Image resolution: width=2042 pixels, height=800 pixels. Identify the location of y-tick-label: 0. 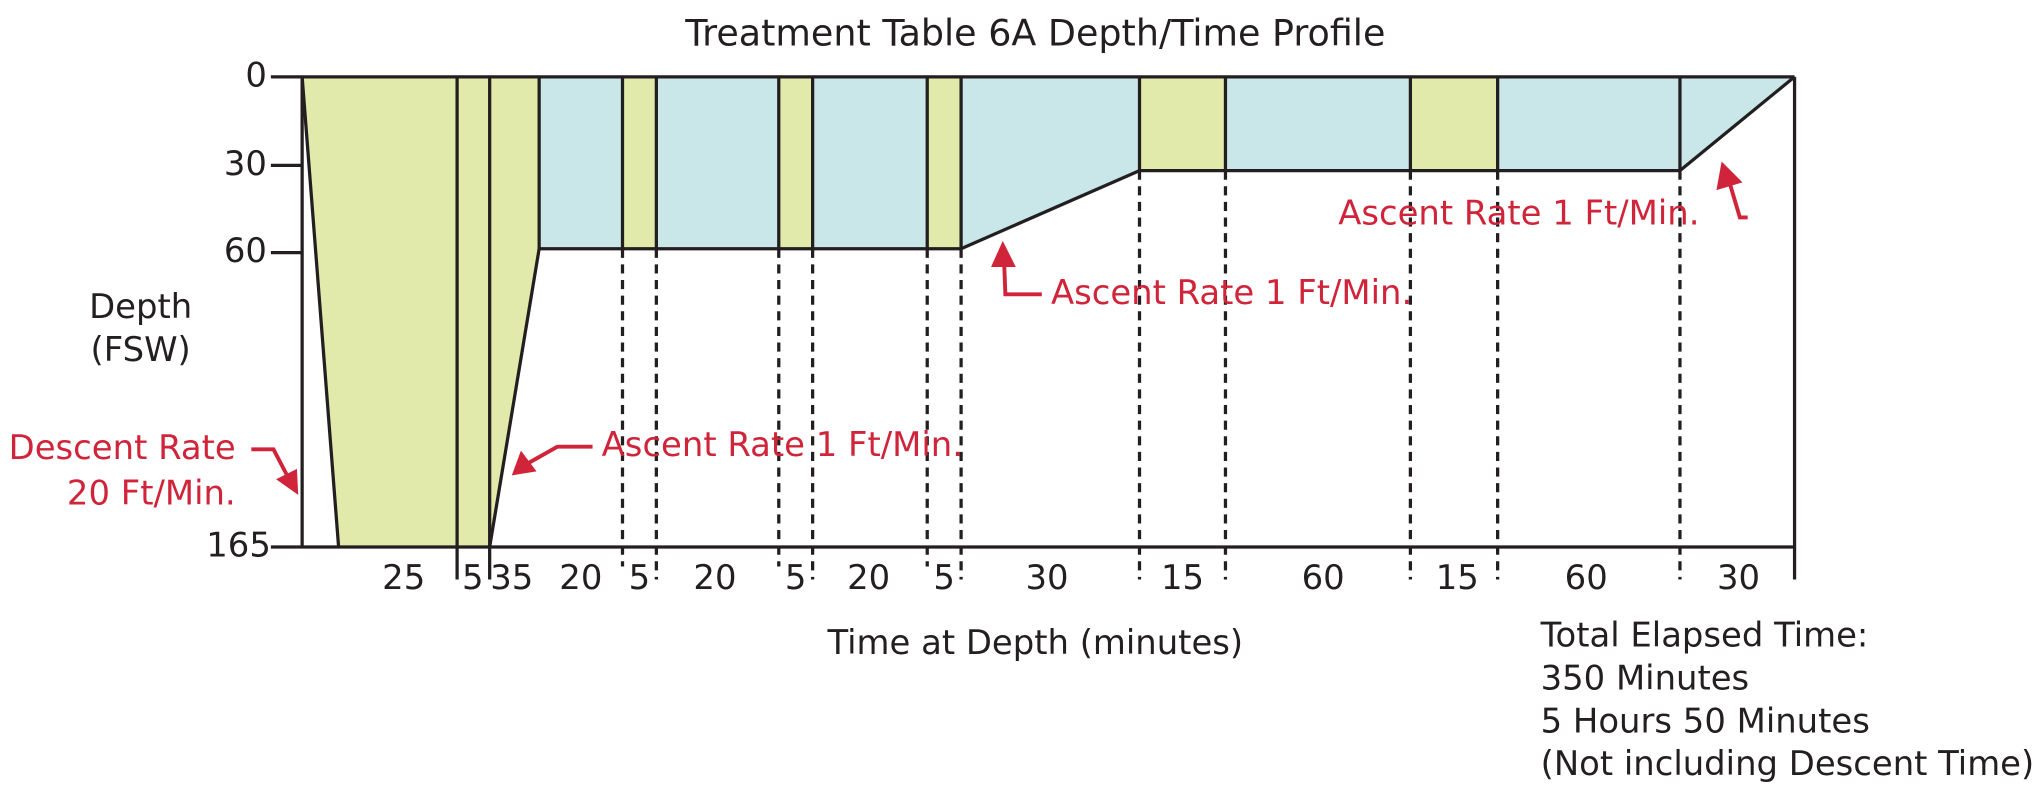
(256, 74).